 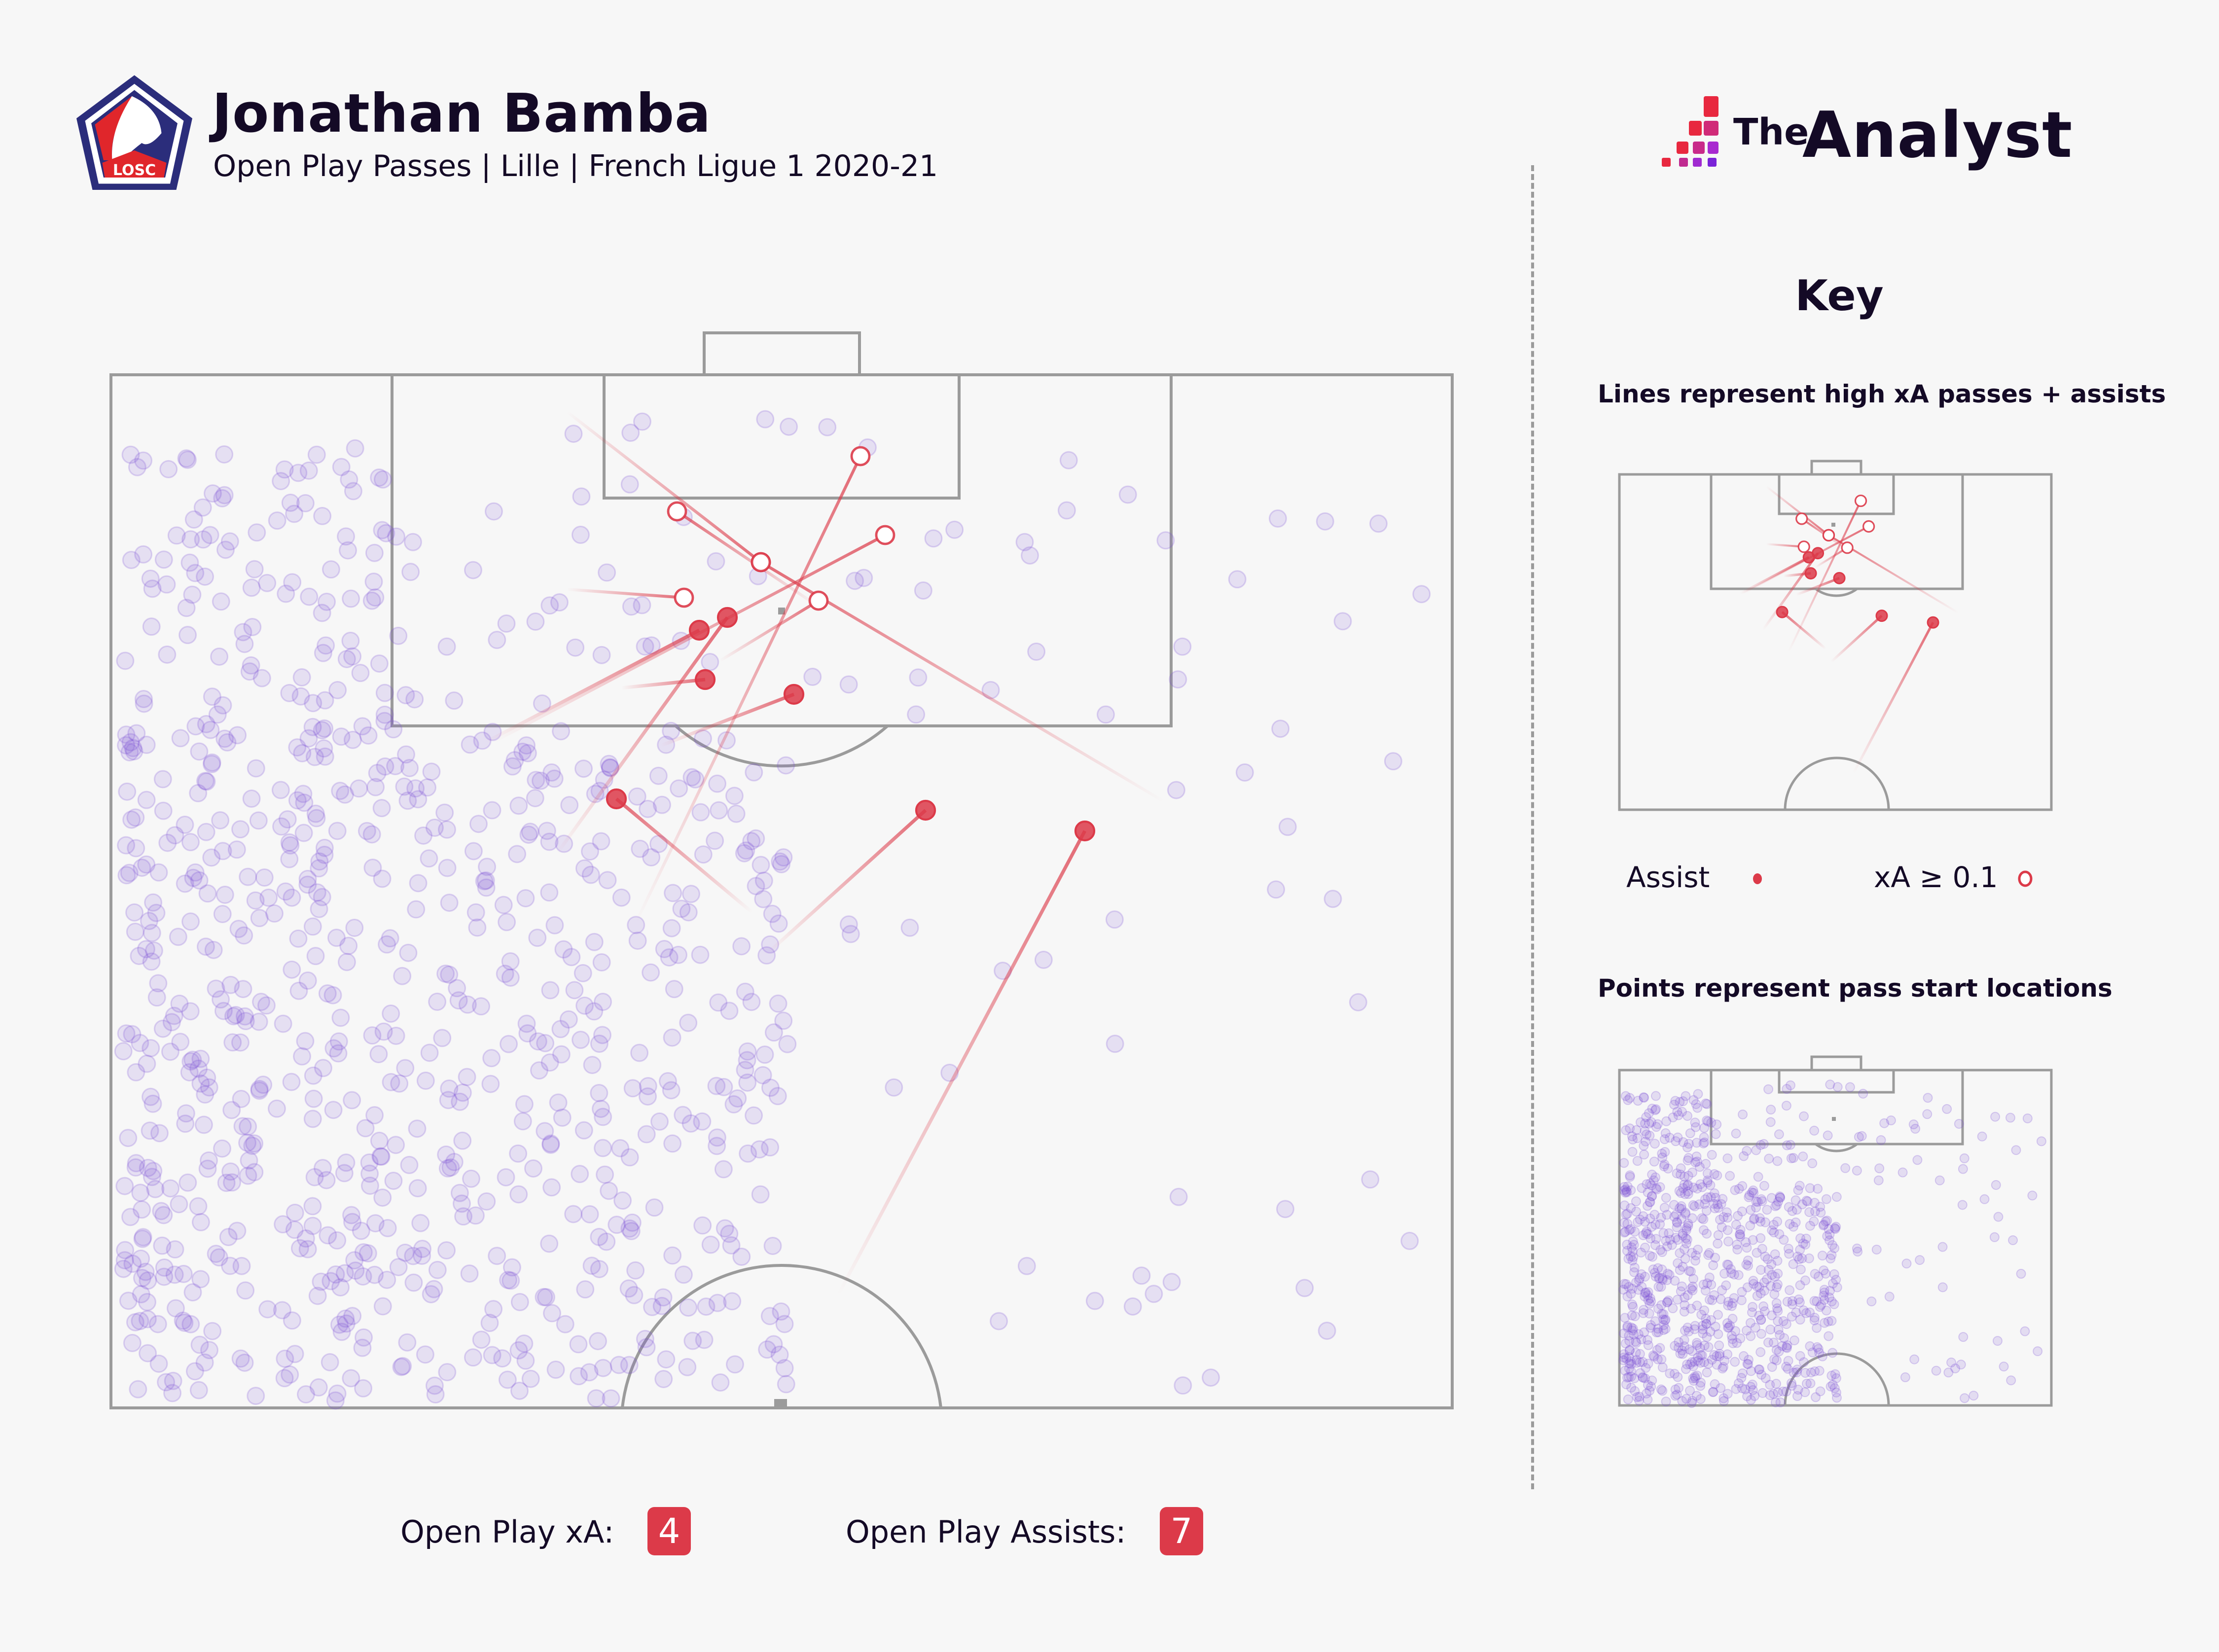 What do you see at coordinates (1690, 132) in the screenshot?
I see `analyst-bars-icon` at bounding box center [1690, 132].